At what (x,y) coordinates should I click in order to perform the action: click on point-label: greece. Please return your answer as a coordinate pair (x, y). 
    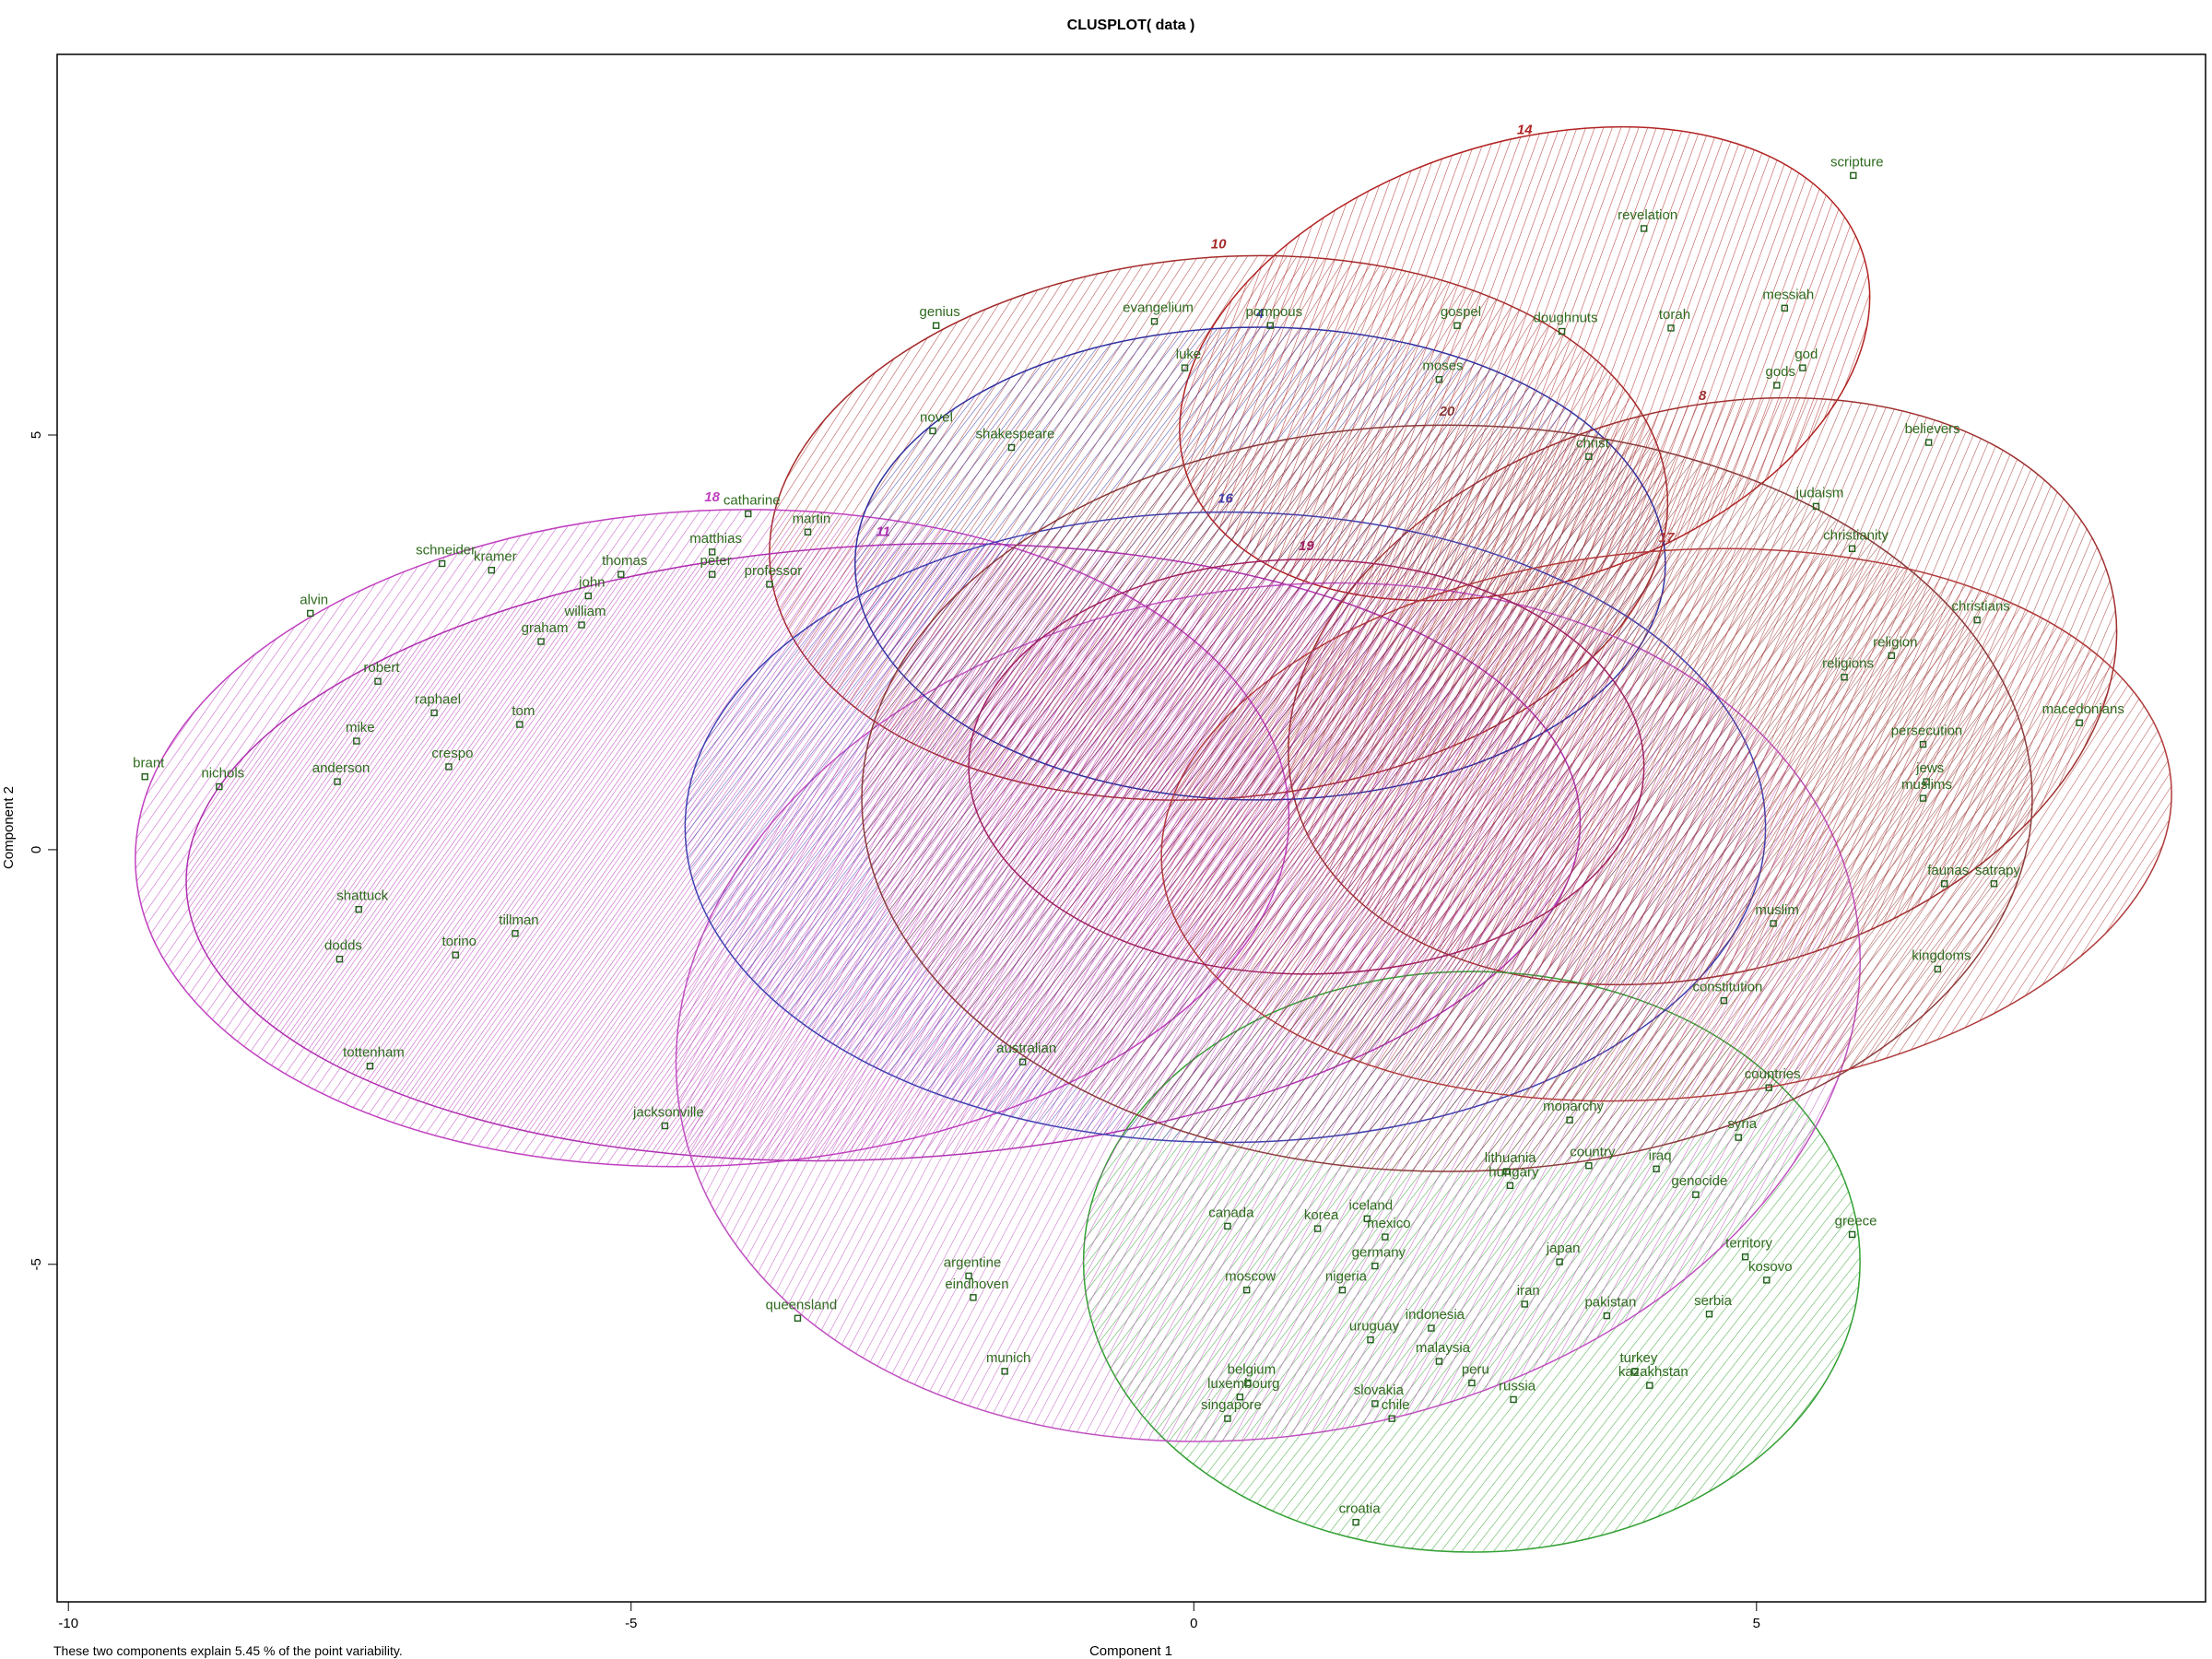
    Looking at the image, I should click on (1856, 1221).